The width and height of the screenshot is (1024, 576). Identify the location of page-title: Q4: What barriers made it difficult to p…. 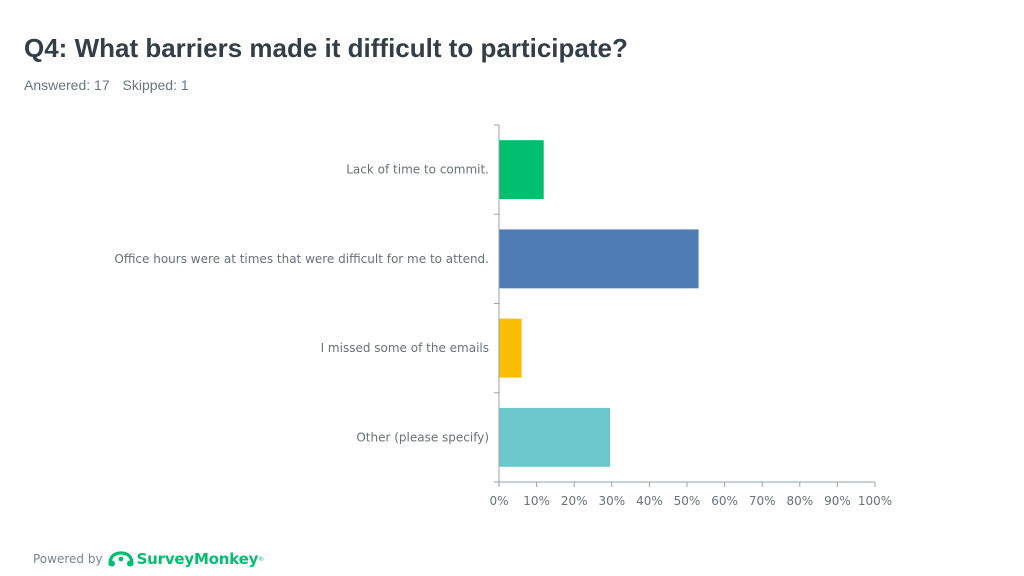
(326, 48).